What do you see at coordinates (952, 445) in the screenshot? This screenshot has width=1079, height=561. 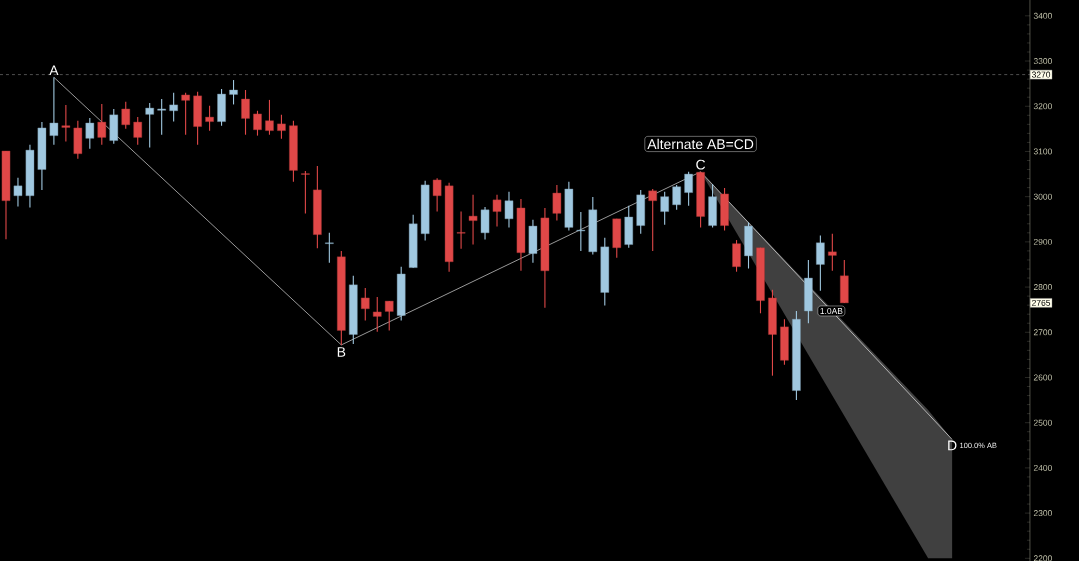 I see `annotation: D` at bounding box center [952, 445].